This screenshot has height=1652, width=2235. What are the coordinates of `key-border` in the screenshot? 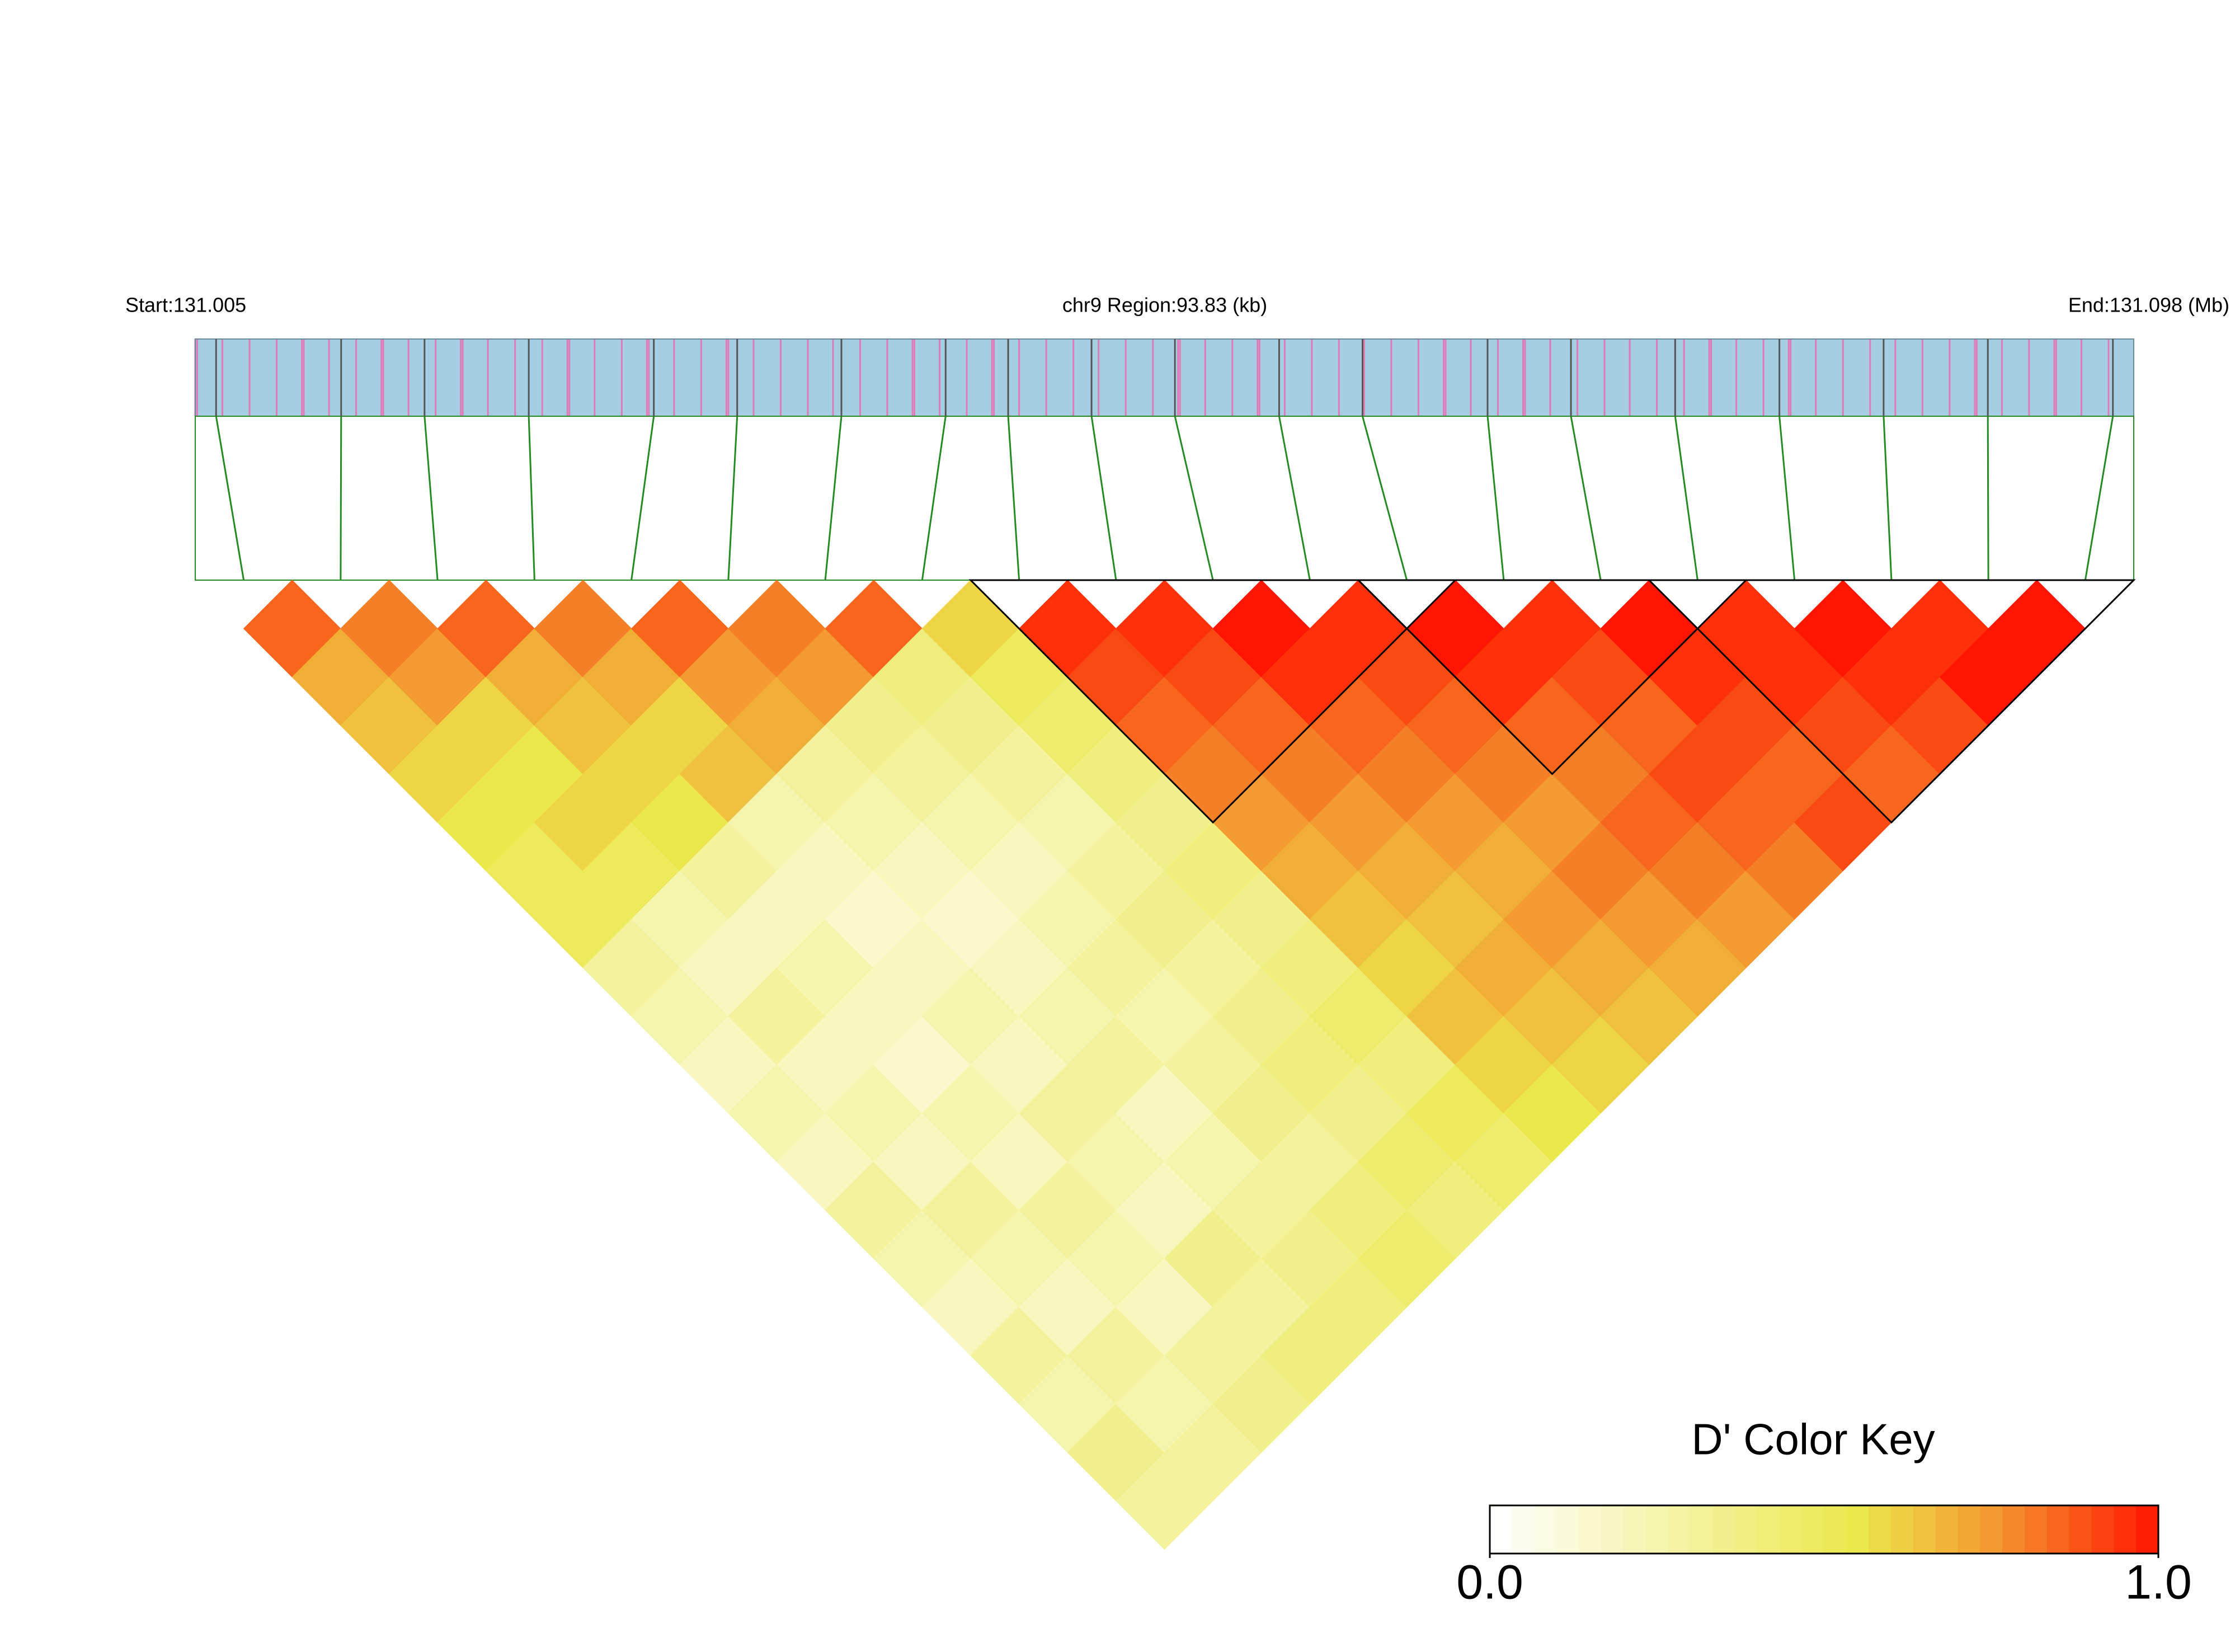 It's located at (1824, 1529).